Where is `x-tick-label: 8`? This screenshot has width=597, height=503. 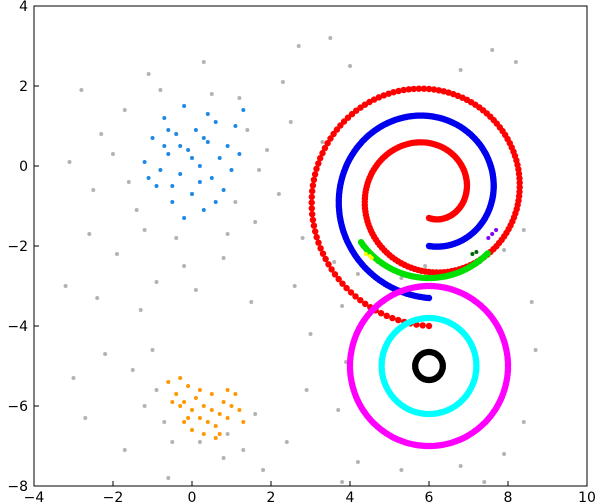 x-tick-label: 8 is located at coordinates (508, 496).